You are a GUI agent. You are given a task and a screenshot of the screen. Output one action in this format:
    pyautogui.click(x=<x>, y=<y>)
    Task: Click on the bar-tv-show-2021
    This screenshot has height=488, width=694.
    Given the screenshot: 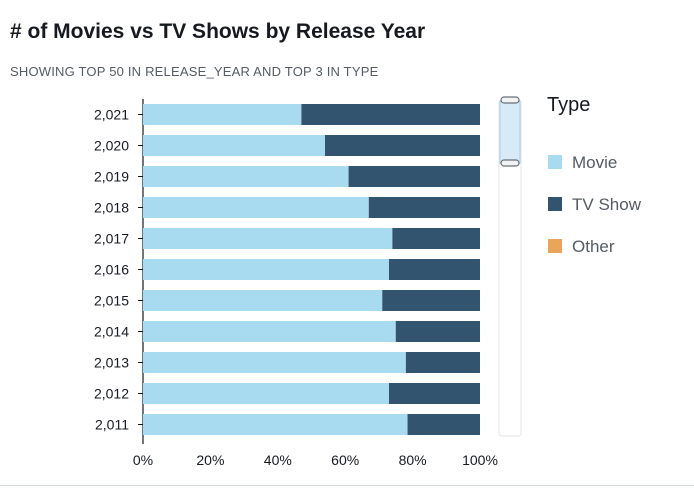 What is the action you would take?
    pyautogui.click(x=390, y=114)
    